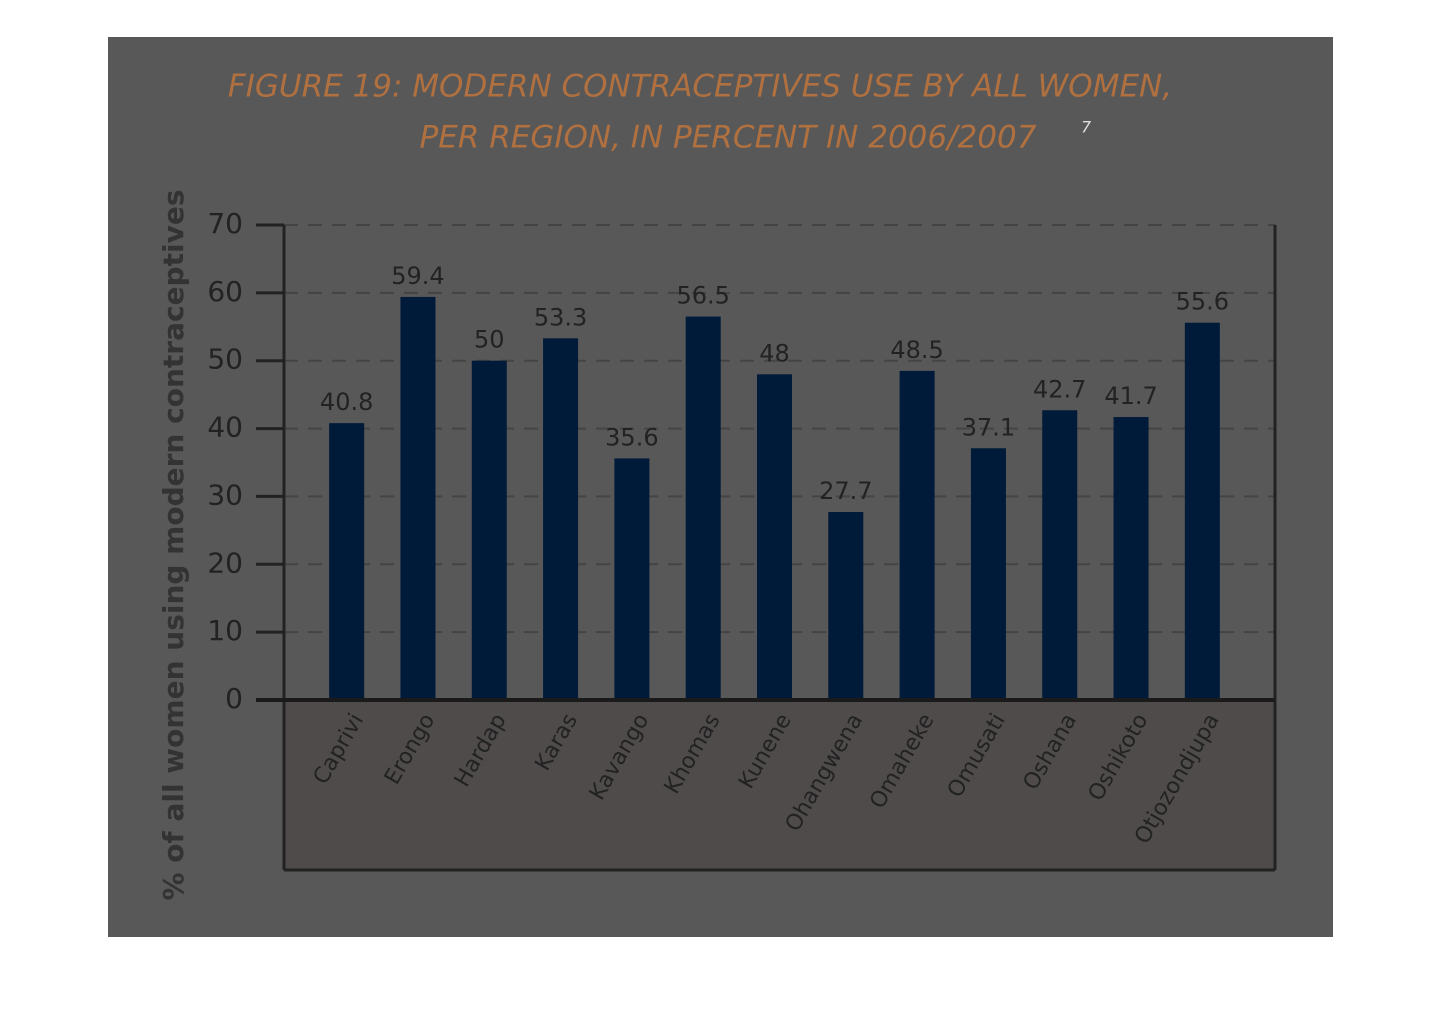 The image size is (1442, 1032). What do you see at coordinates (346, 402) in the screenshot?
I see `data-label: 40.8` at bounding box center [346, 402].